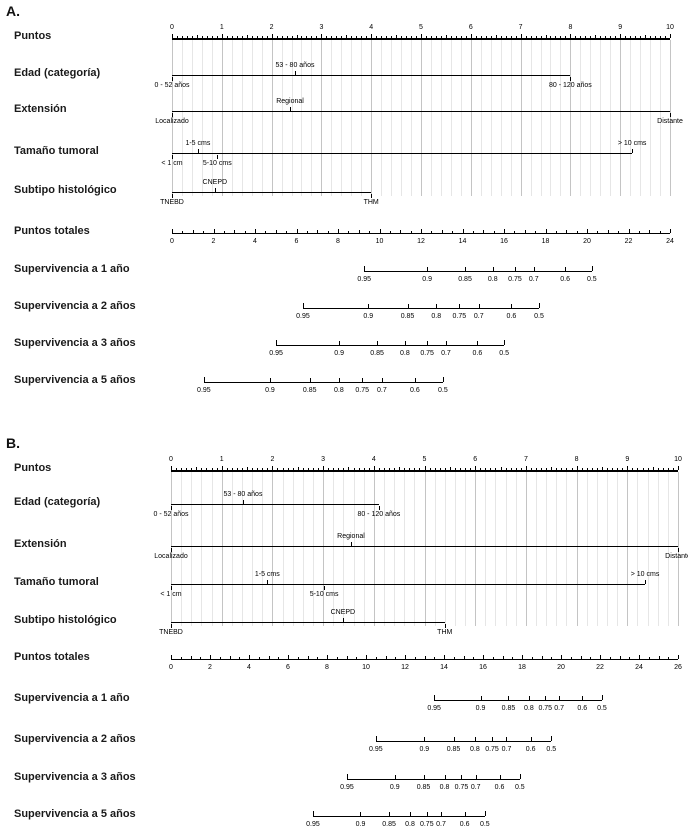 This screenshot has height=835, width=688. I want to click on survival-tick-label: 0.75, so click(545, 708).